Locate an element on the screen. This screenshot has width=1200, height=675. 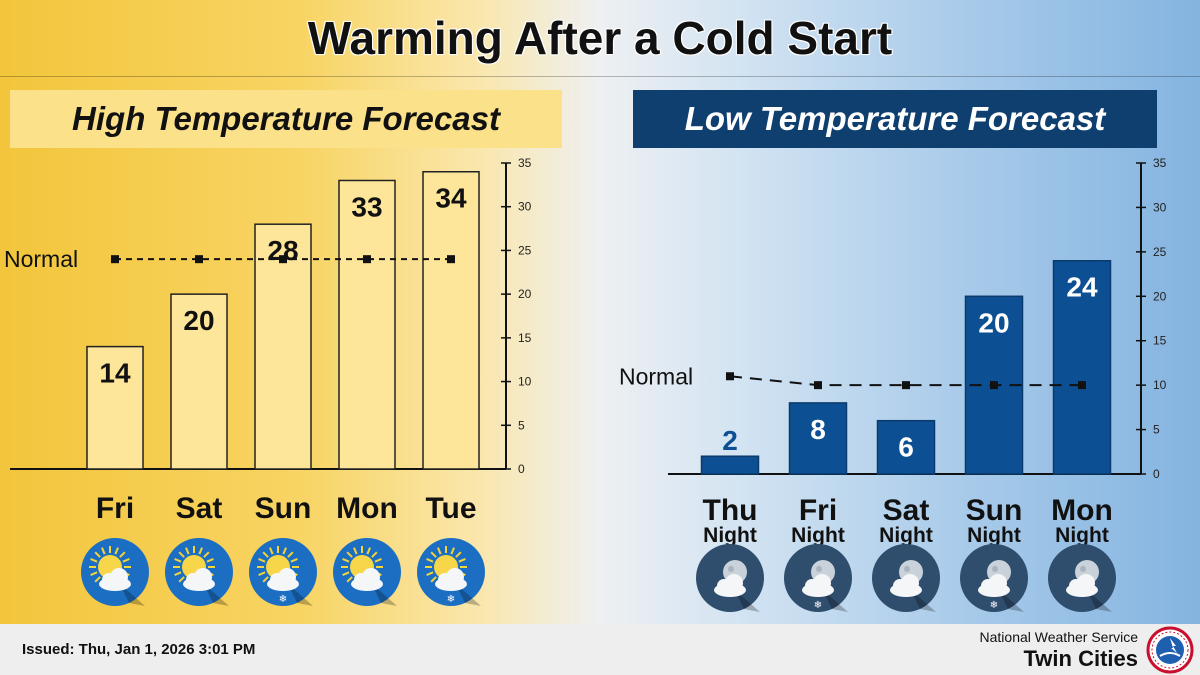
page-title: Warming After a Cold Start is located at coordinates (600, 38).